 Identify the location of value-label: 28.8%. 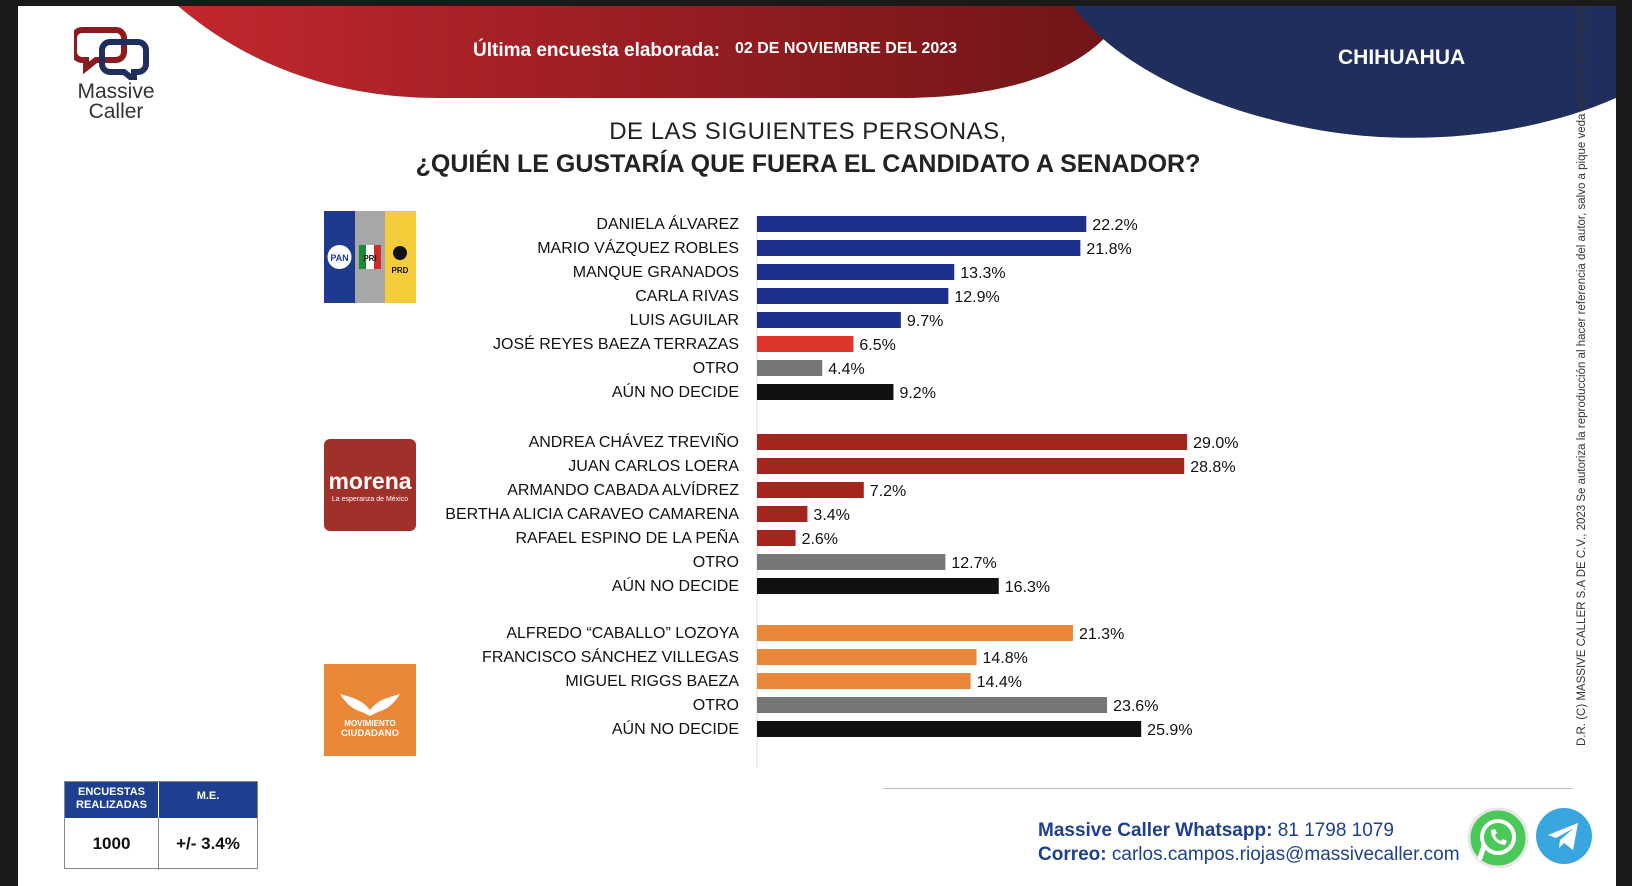
(1212, 467).